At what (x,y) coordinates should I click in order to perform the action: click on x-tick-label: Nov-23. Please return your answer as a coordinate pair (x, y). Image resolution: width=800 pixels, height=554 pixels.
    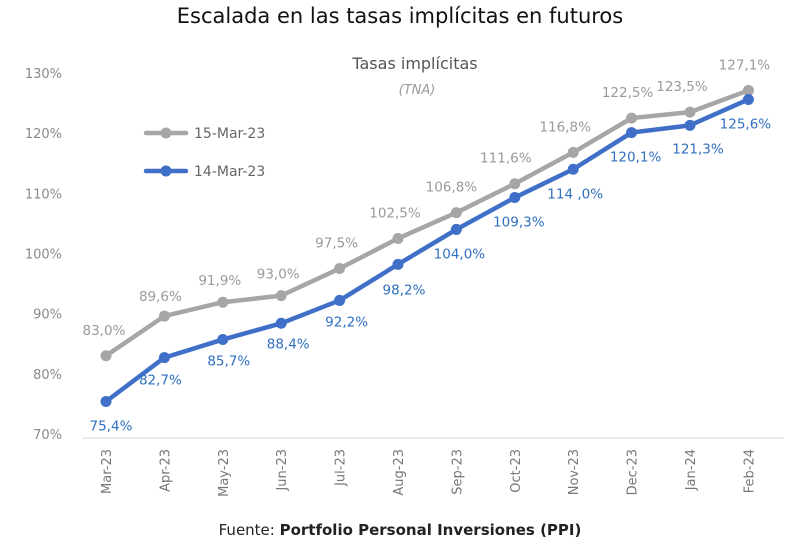
    Looking at the image, I should click on (574, 472).